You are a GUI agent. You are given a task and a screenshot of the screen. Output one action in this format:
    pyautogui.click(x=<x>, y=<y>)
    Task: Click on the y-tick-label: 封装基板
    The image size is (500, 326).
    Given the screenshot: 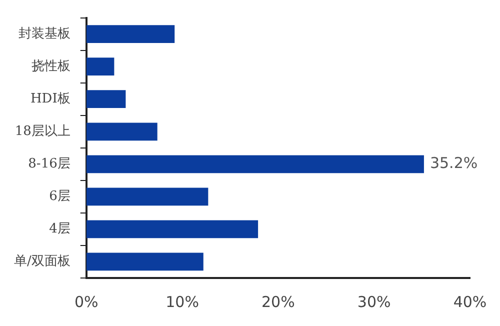 What is the action you would take?
    pyautogui.click(x=44, y=34)
    